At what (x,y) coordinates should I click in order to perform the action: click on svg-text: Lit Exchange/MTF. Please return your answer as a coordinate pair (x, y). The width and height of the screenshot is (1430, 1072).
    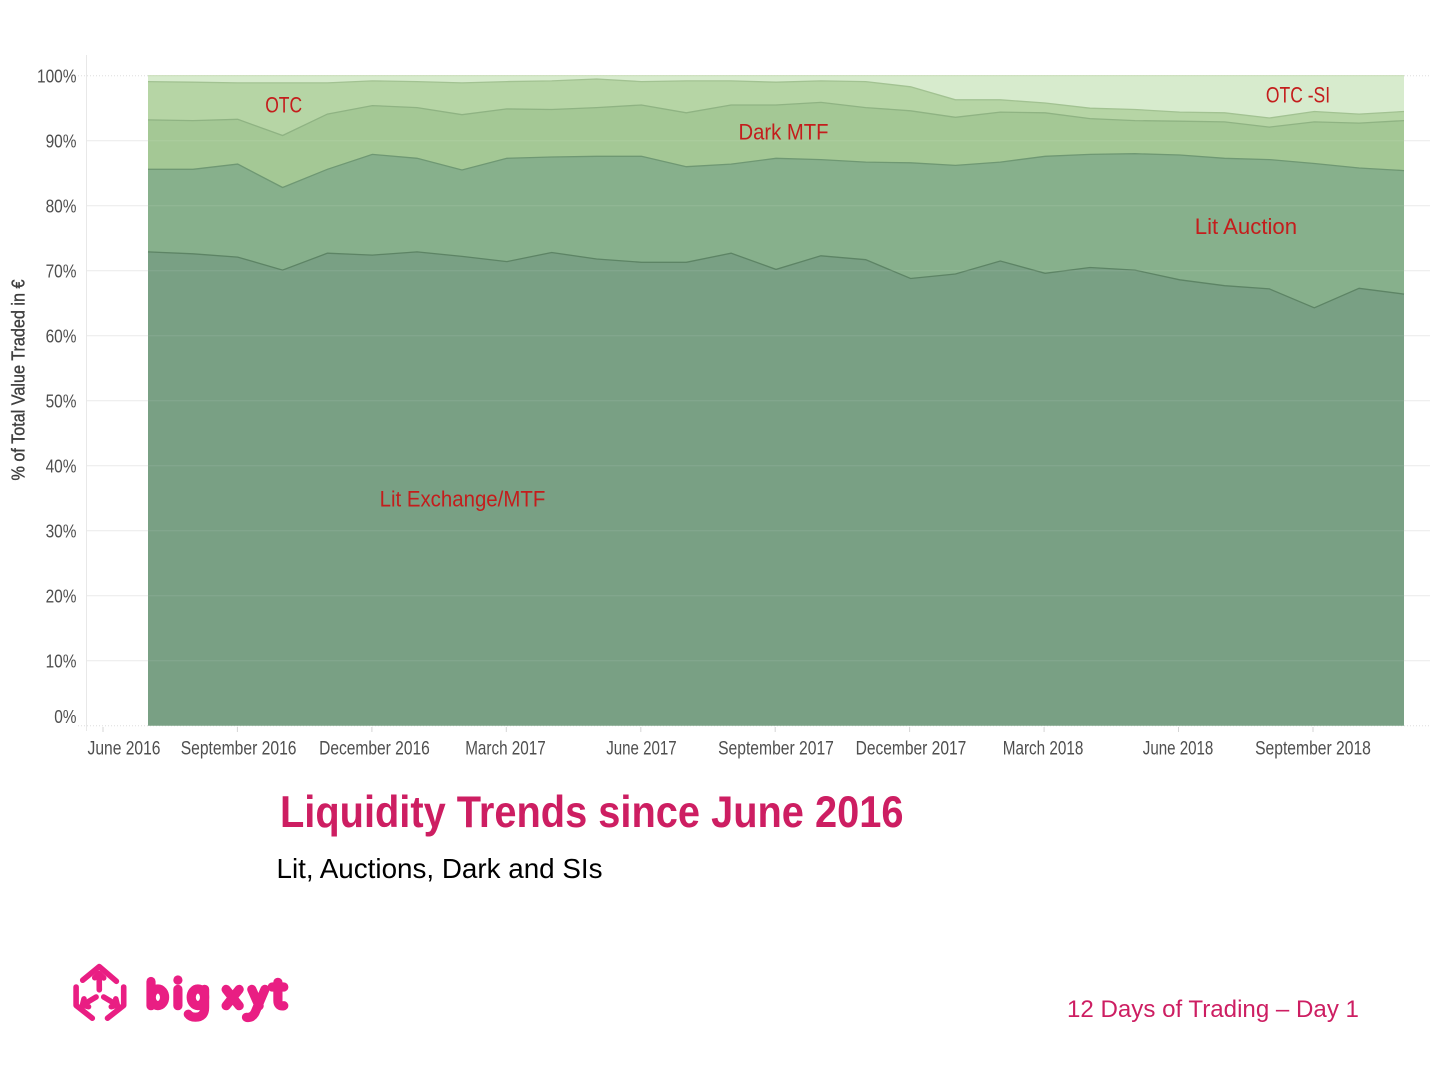
    Looking at the image, I should click on (463, 499).